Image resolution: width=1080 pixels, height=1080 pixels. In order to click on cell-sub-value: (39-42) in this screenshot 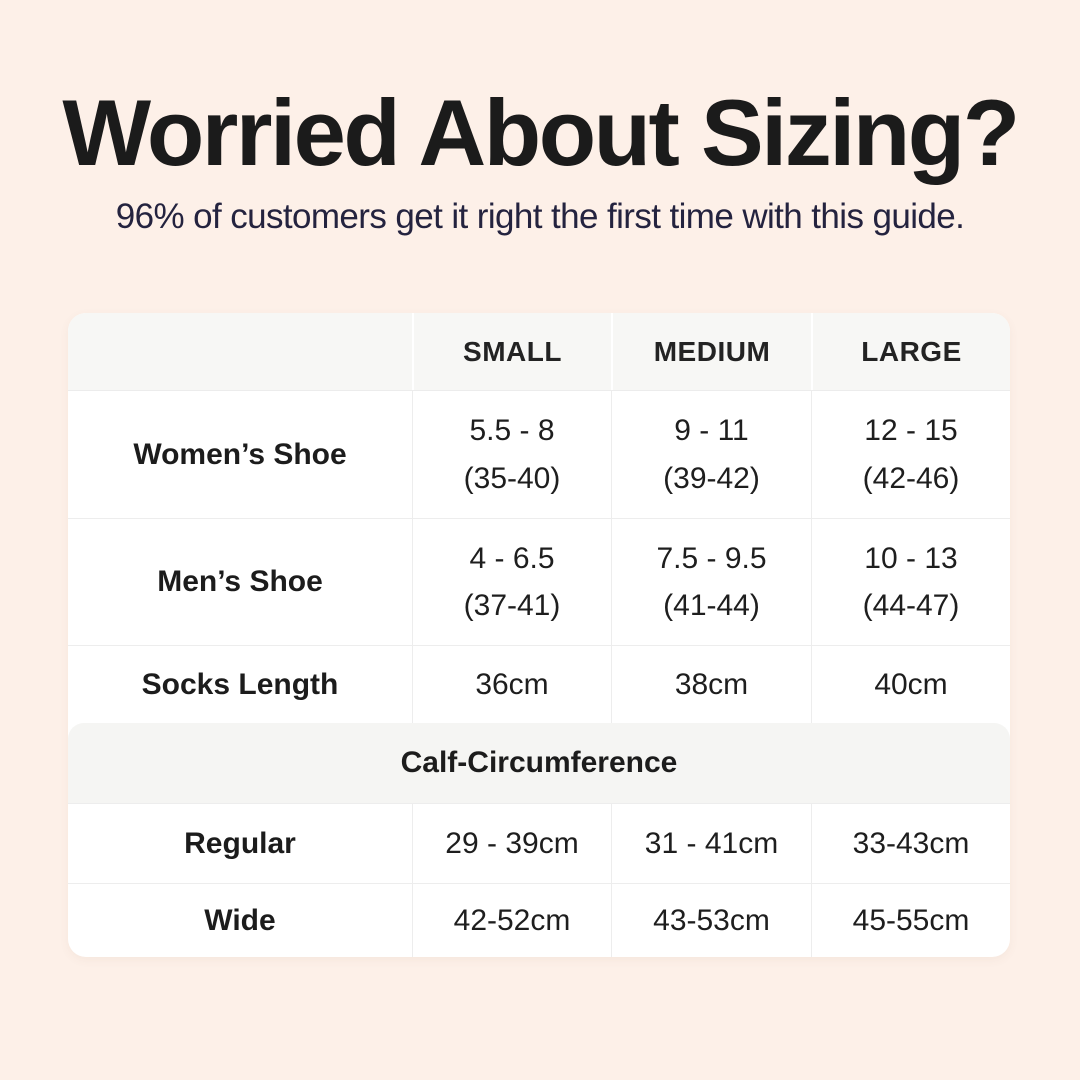, I will do `click(711, 478)`.